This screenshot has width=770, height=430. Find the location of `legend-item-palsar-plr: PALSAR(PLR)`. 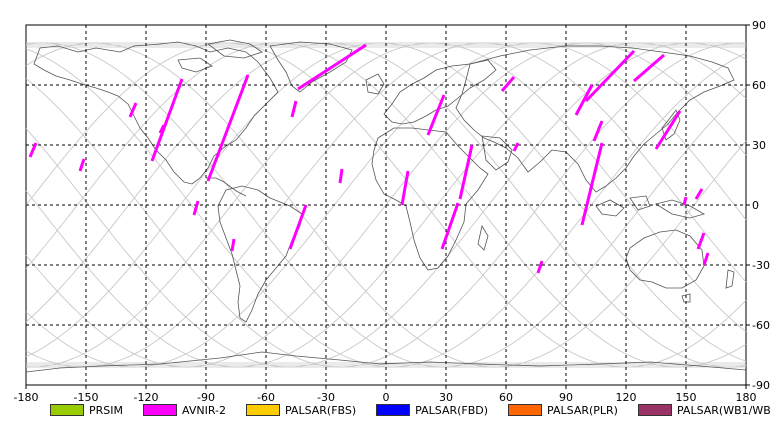

legend-item-palsar-plr: PALSAR(PLR) is located at coordinates (563, 410).